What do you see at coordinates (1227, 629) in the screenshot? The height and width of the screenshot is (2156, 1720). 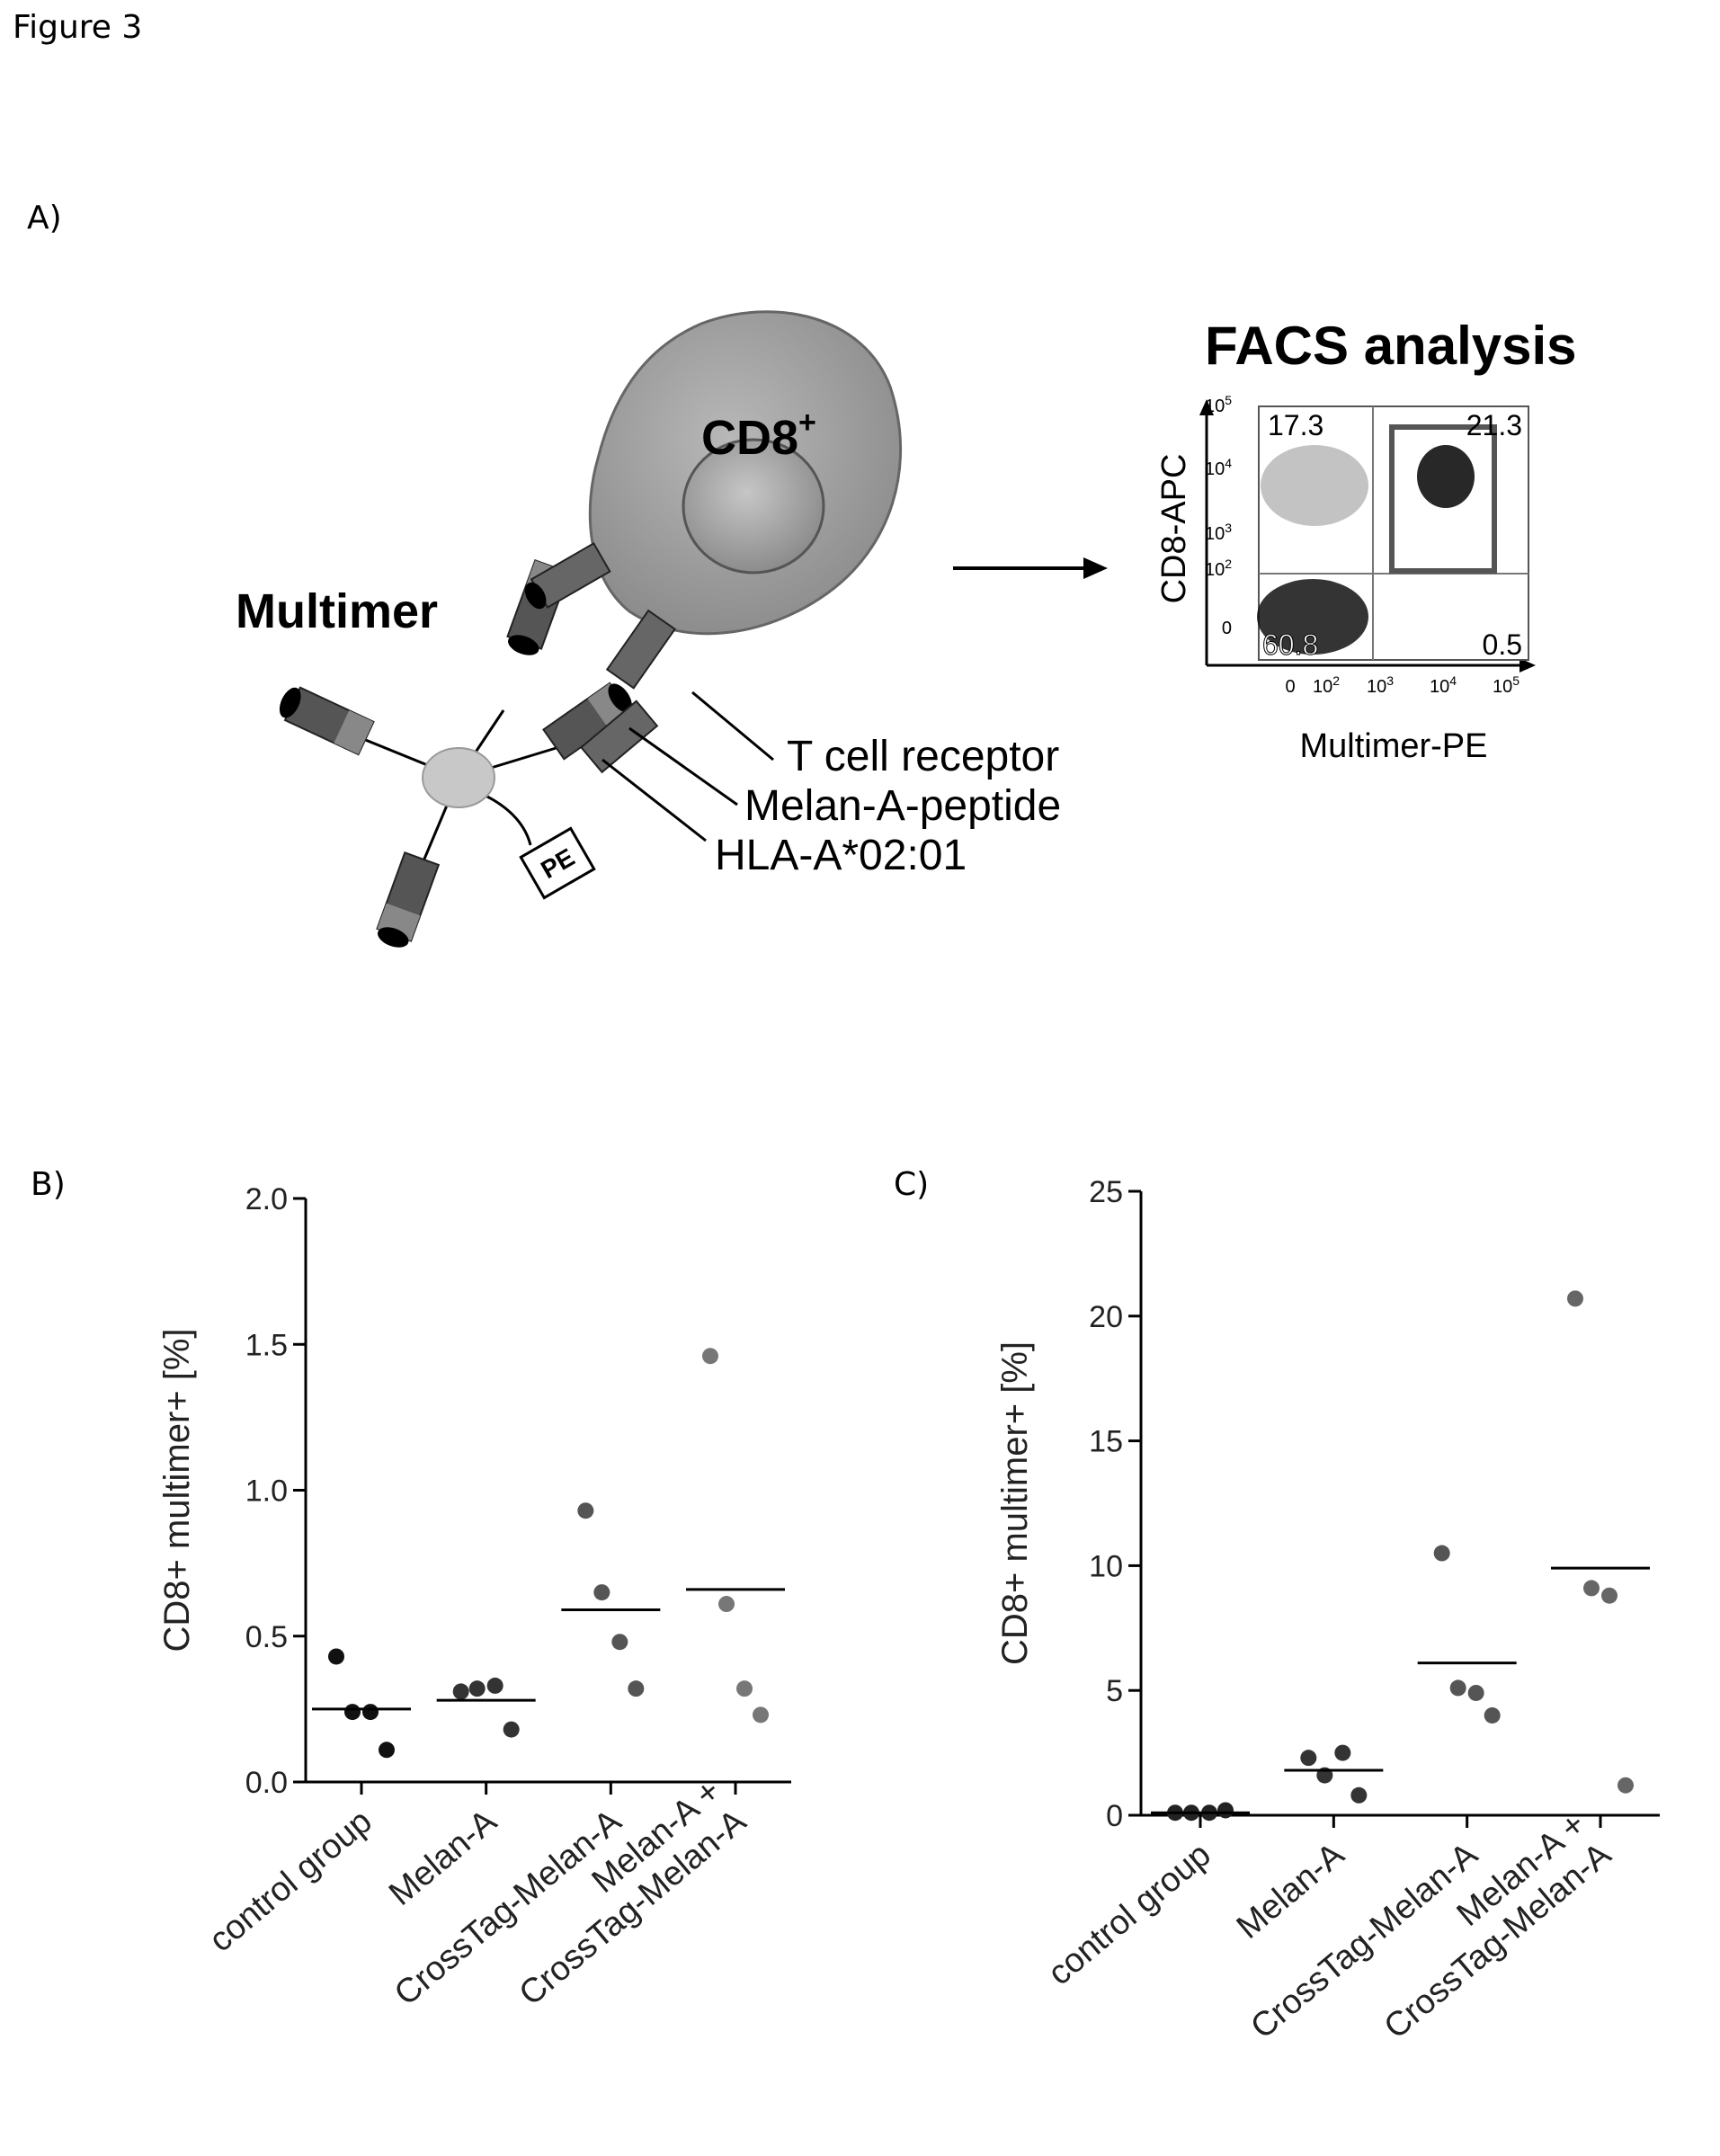 I see `facs-y-tick-0: 0` at bounding box center [1227, 629].